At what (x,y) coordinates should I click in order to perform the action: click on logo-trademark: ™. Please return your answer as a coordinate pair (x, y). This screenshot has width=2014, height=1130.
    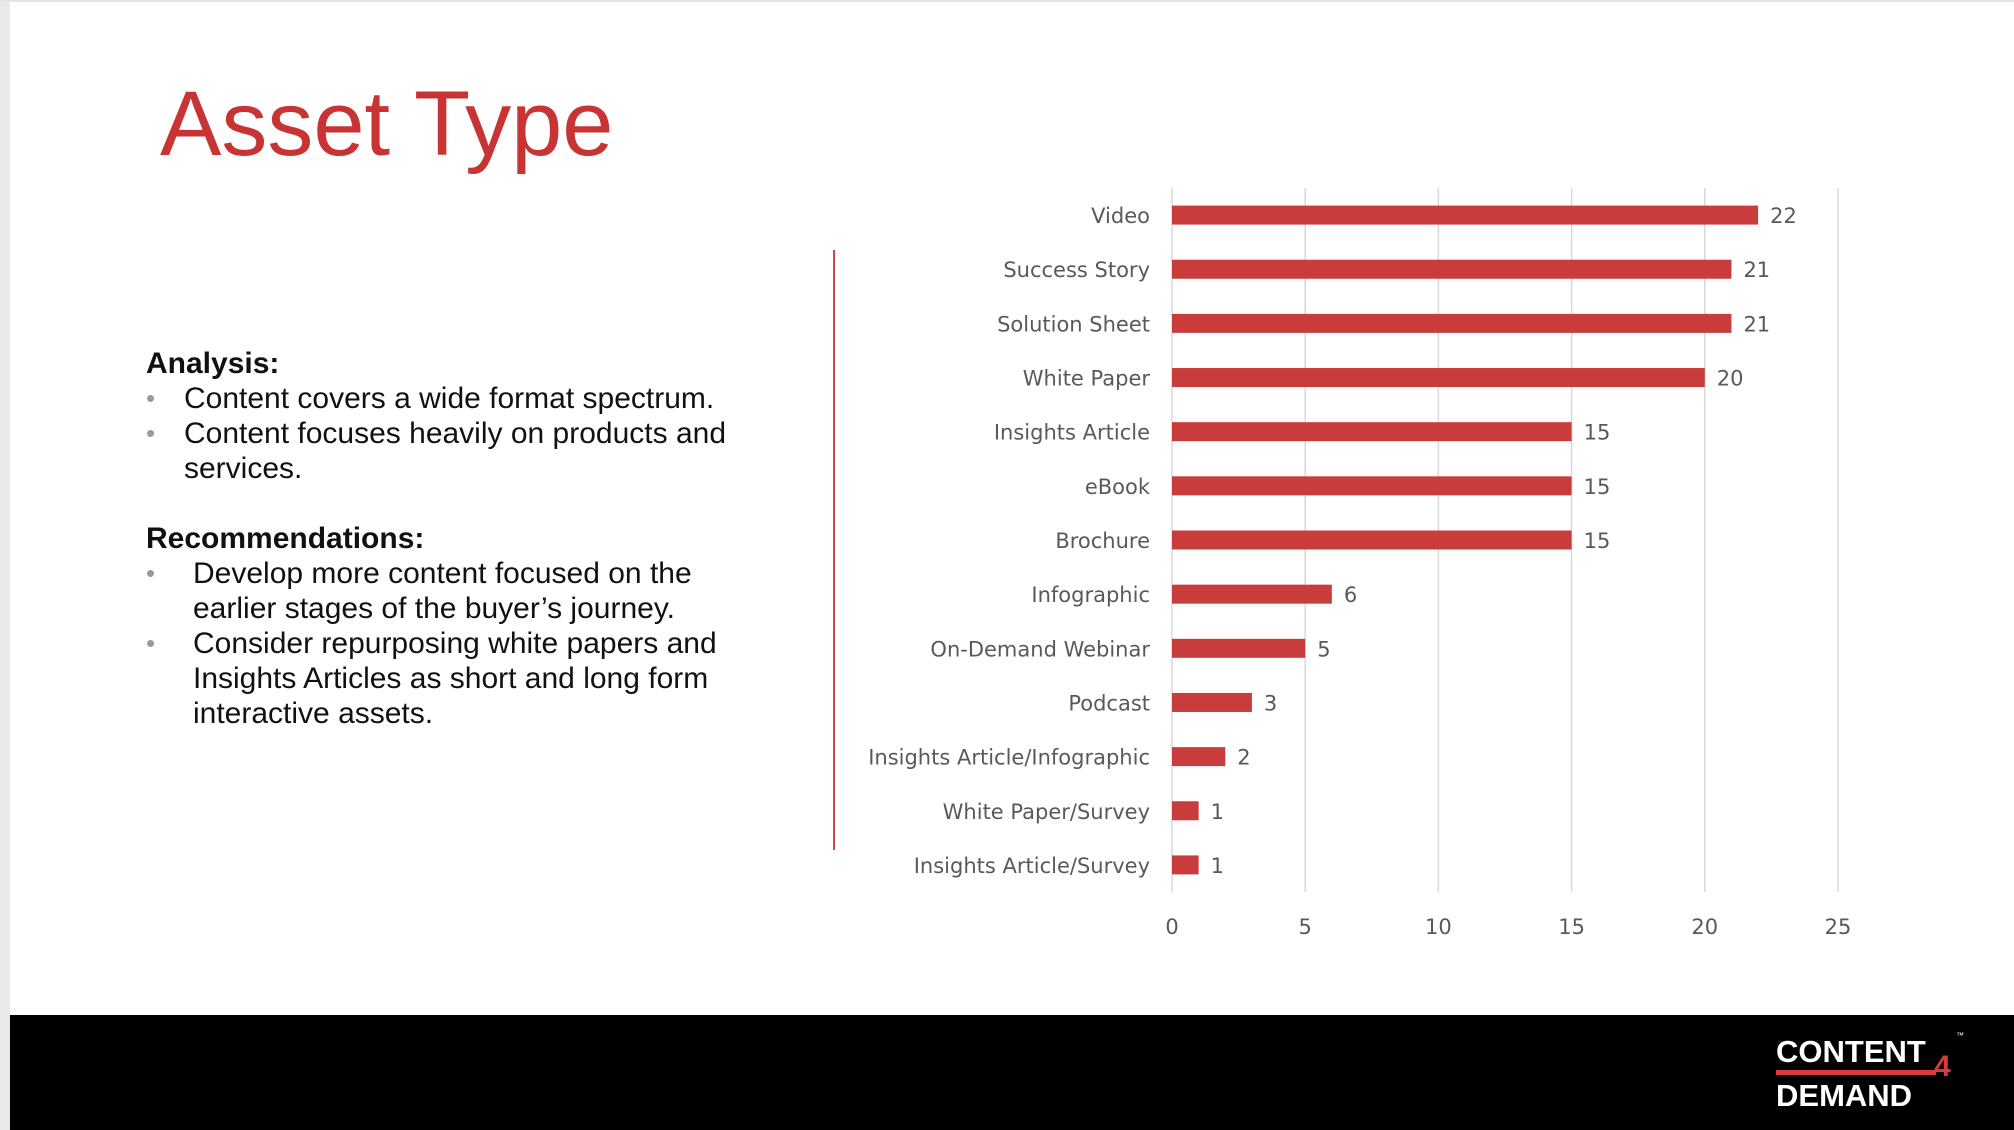
    Looking at the image, I should click on (1960, 1035).